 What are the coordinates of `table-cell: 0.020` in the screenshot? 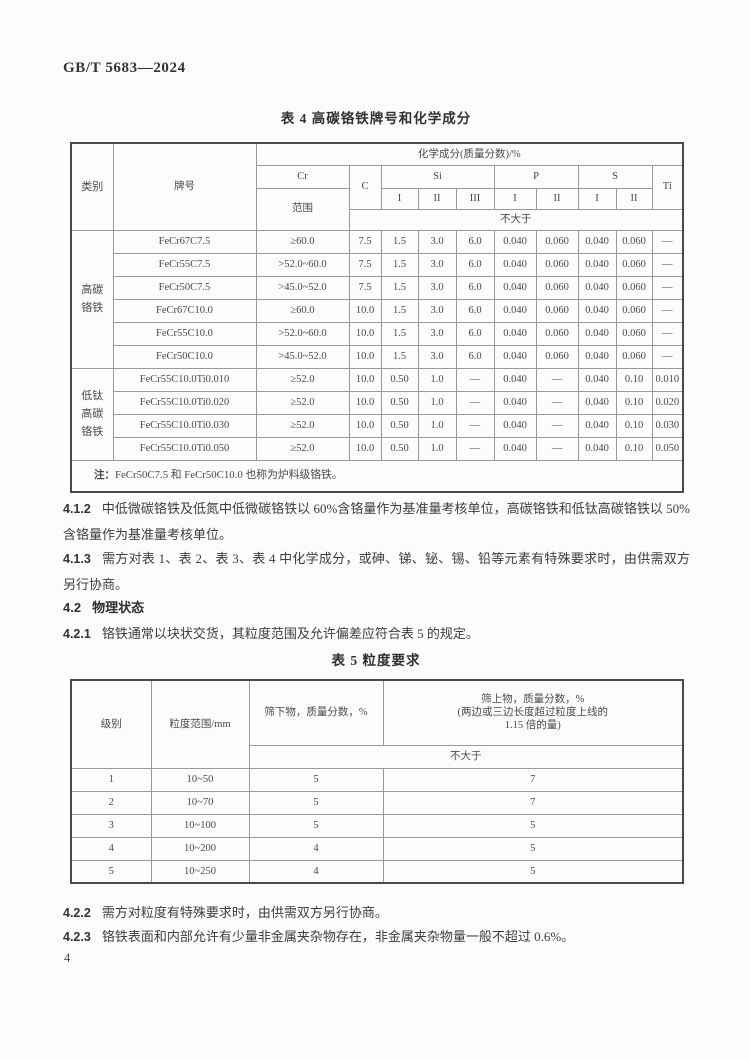 It's located at (667, 402).